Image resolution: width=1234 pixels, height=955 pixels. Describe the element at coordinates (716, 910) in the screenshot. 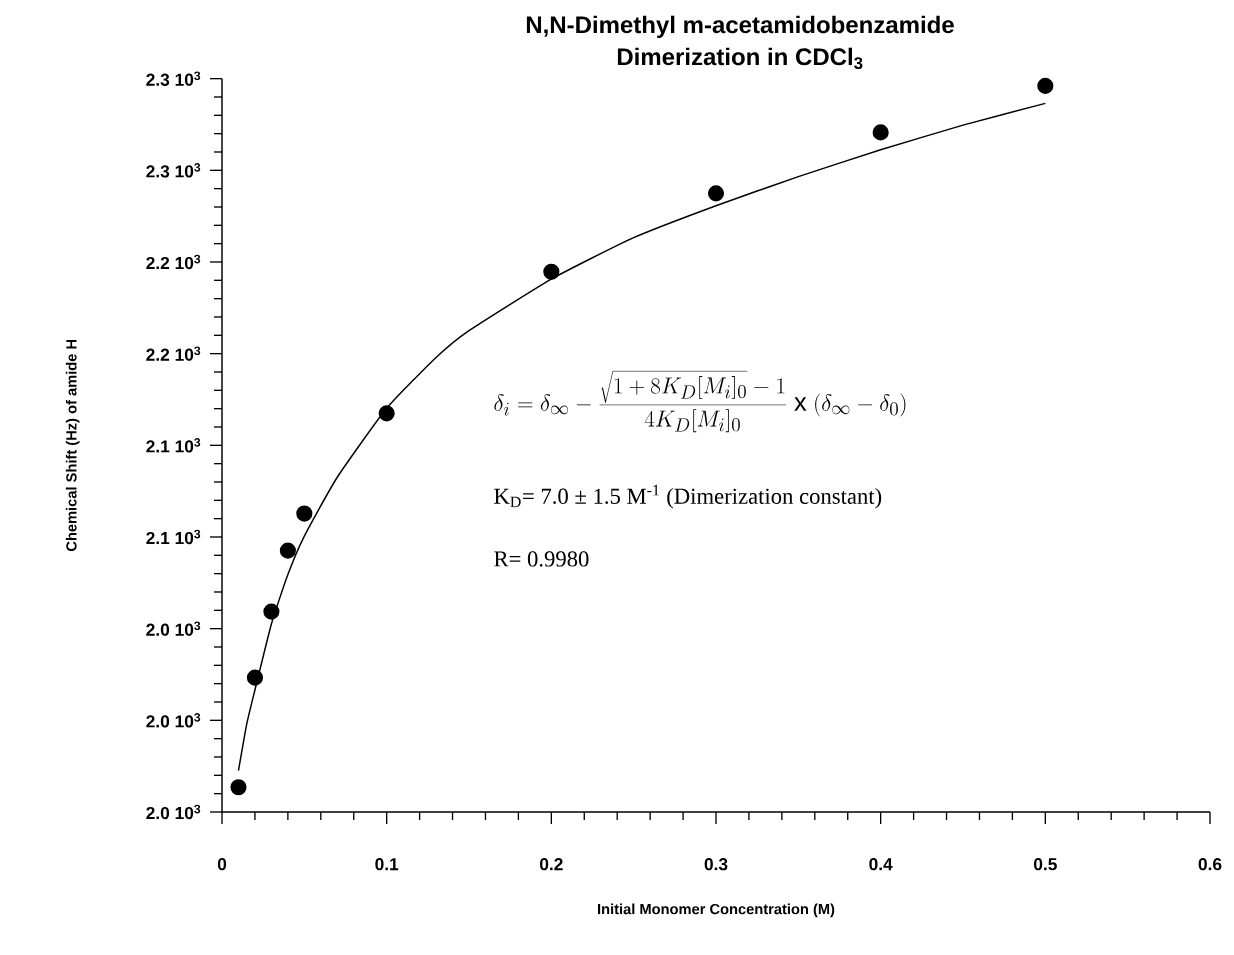

I see `x-axis-title: Initial Monomer Concentration (M)` at that location.